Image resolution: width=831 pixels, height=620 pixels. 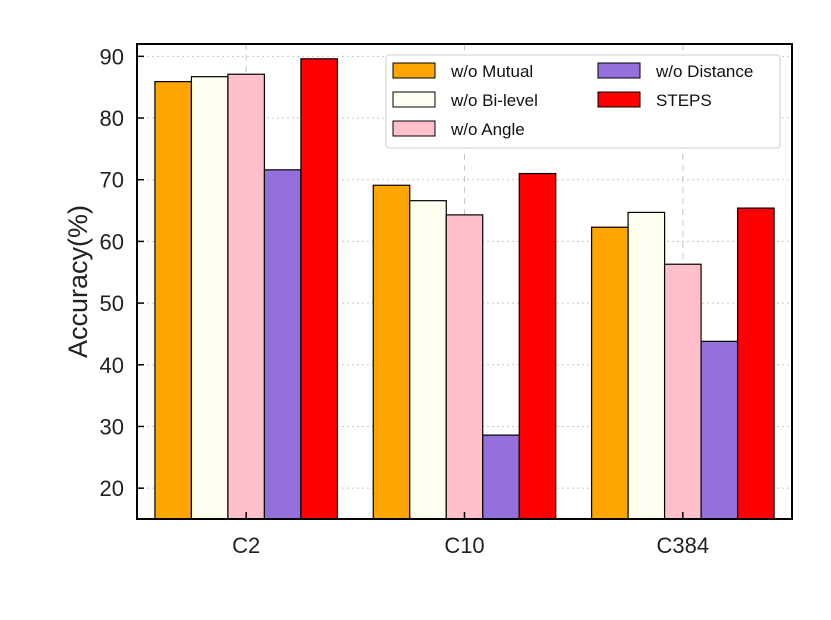 What do you see at coordinates (112, 56) in the screenshot?
I see `y-tick-label: 90` at bounding box center [112, 56].